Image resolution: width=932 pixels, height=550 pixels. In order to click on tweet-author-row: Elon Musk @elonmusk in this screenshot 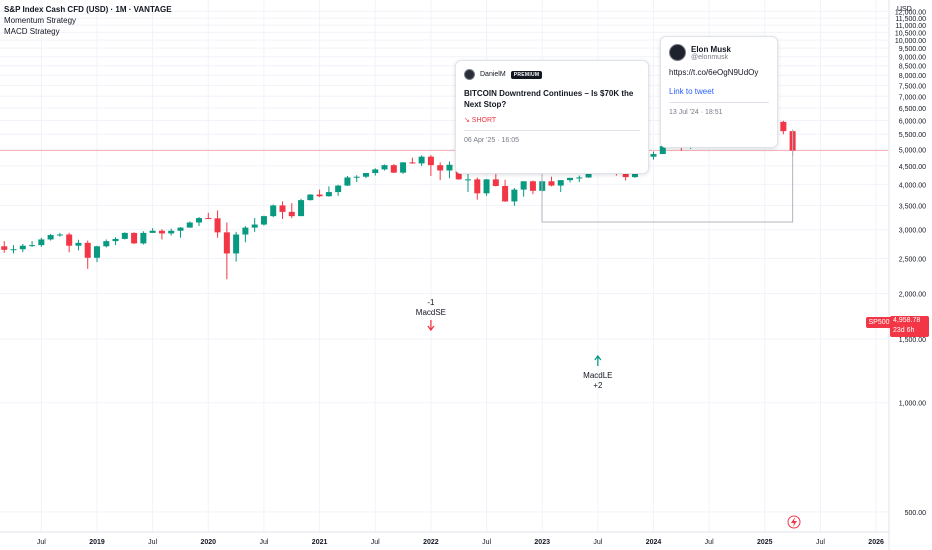, I will do `click(719, 52)`.